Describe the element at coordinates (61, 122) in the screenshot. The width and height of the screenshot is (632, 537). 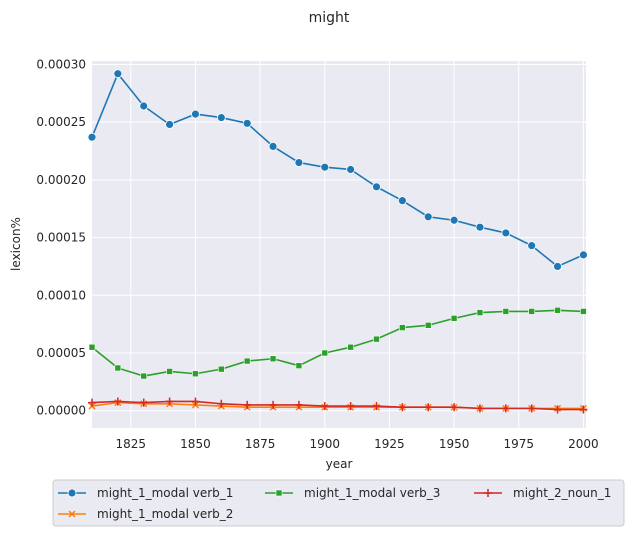
I see `y-tick-label: 0.00025` at that location.